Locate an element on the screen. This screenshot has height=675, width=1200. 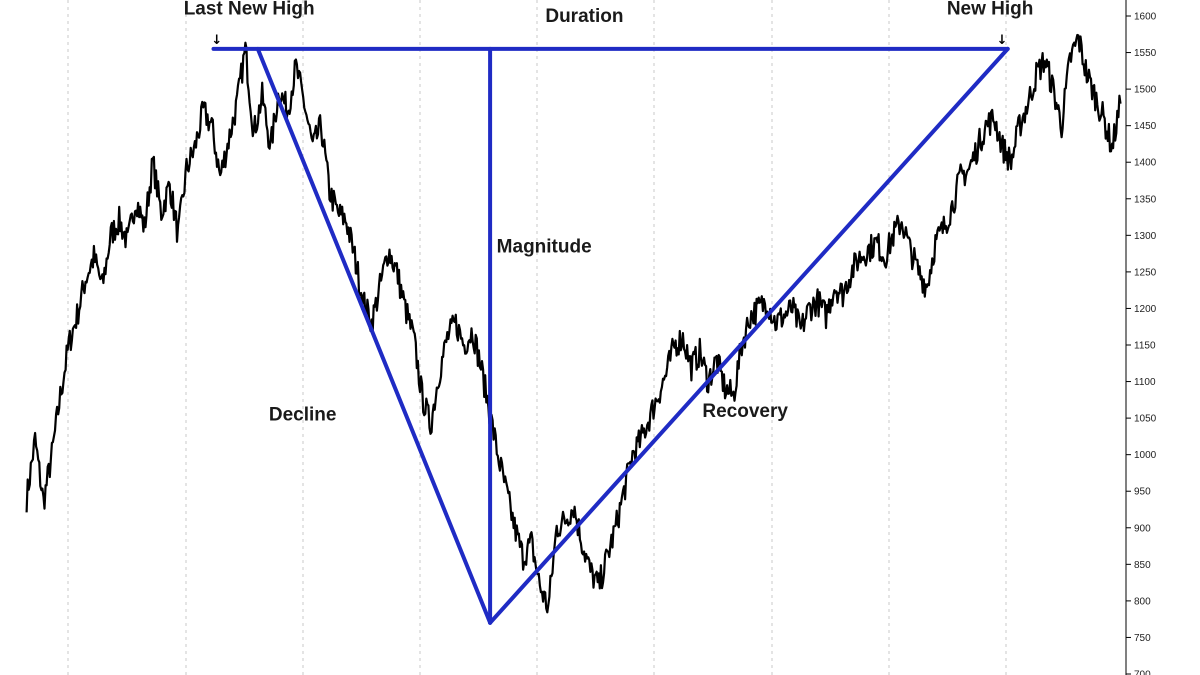
y-tick-label: 1100 is located at coordinates (1145, 382).